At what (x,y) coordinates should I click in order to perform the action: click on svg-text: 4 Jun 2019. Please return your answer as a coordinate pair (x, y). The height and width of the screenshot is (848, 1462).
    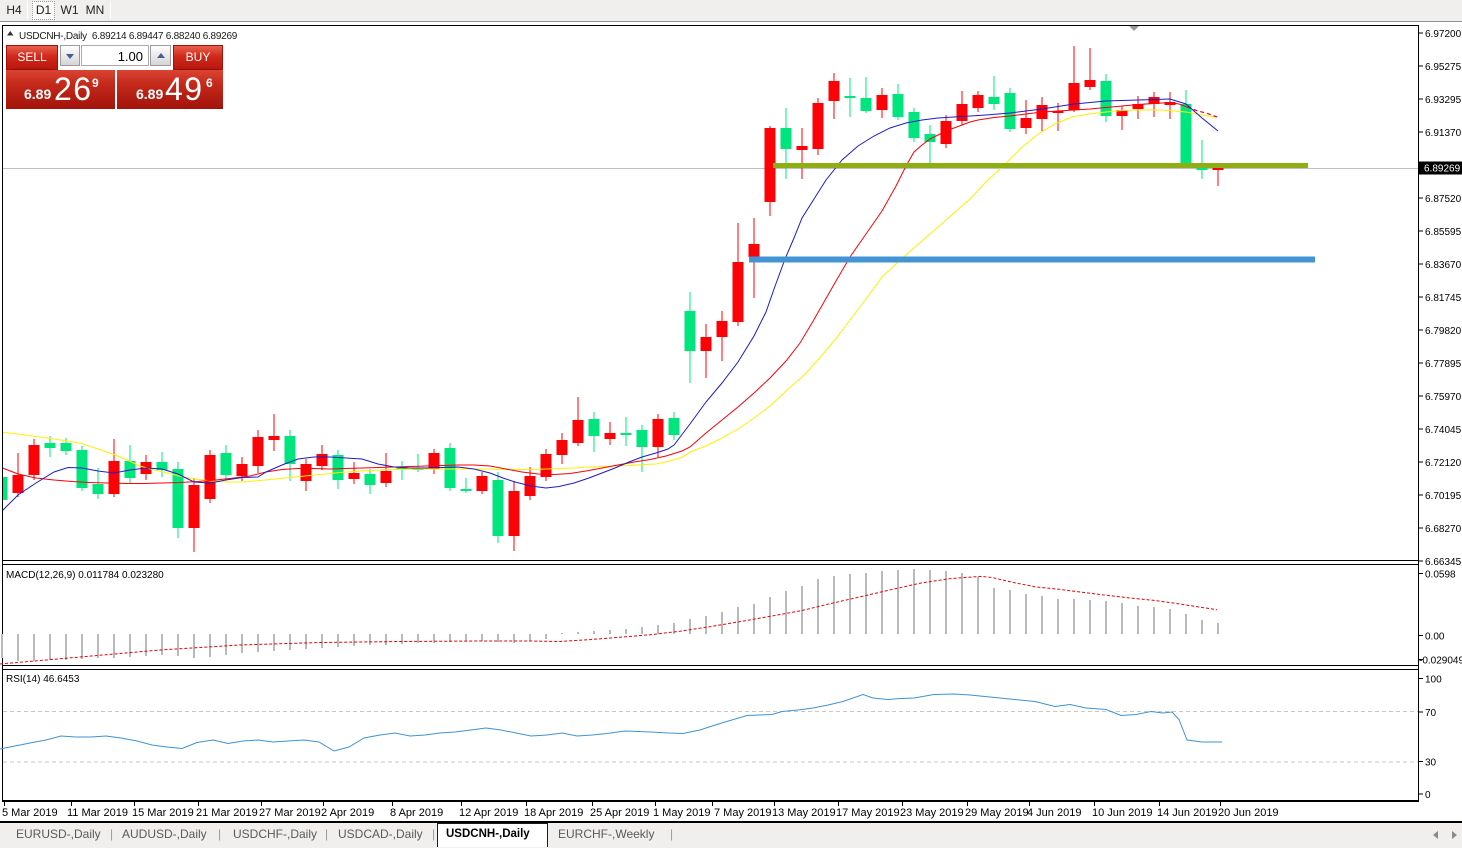
    Looking at the image, I should click on (1054, 813).